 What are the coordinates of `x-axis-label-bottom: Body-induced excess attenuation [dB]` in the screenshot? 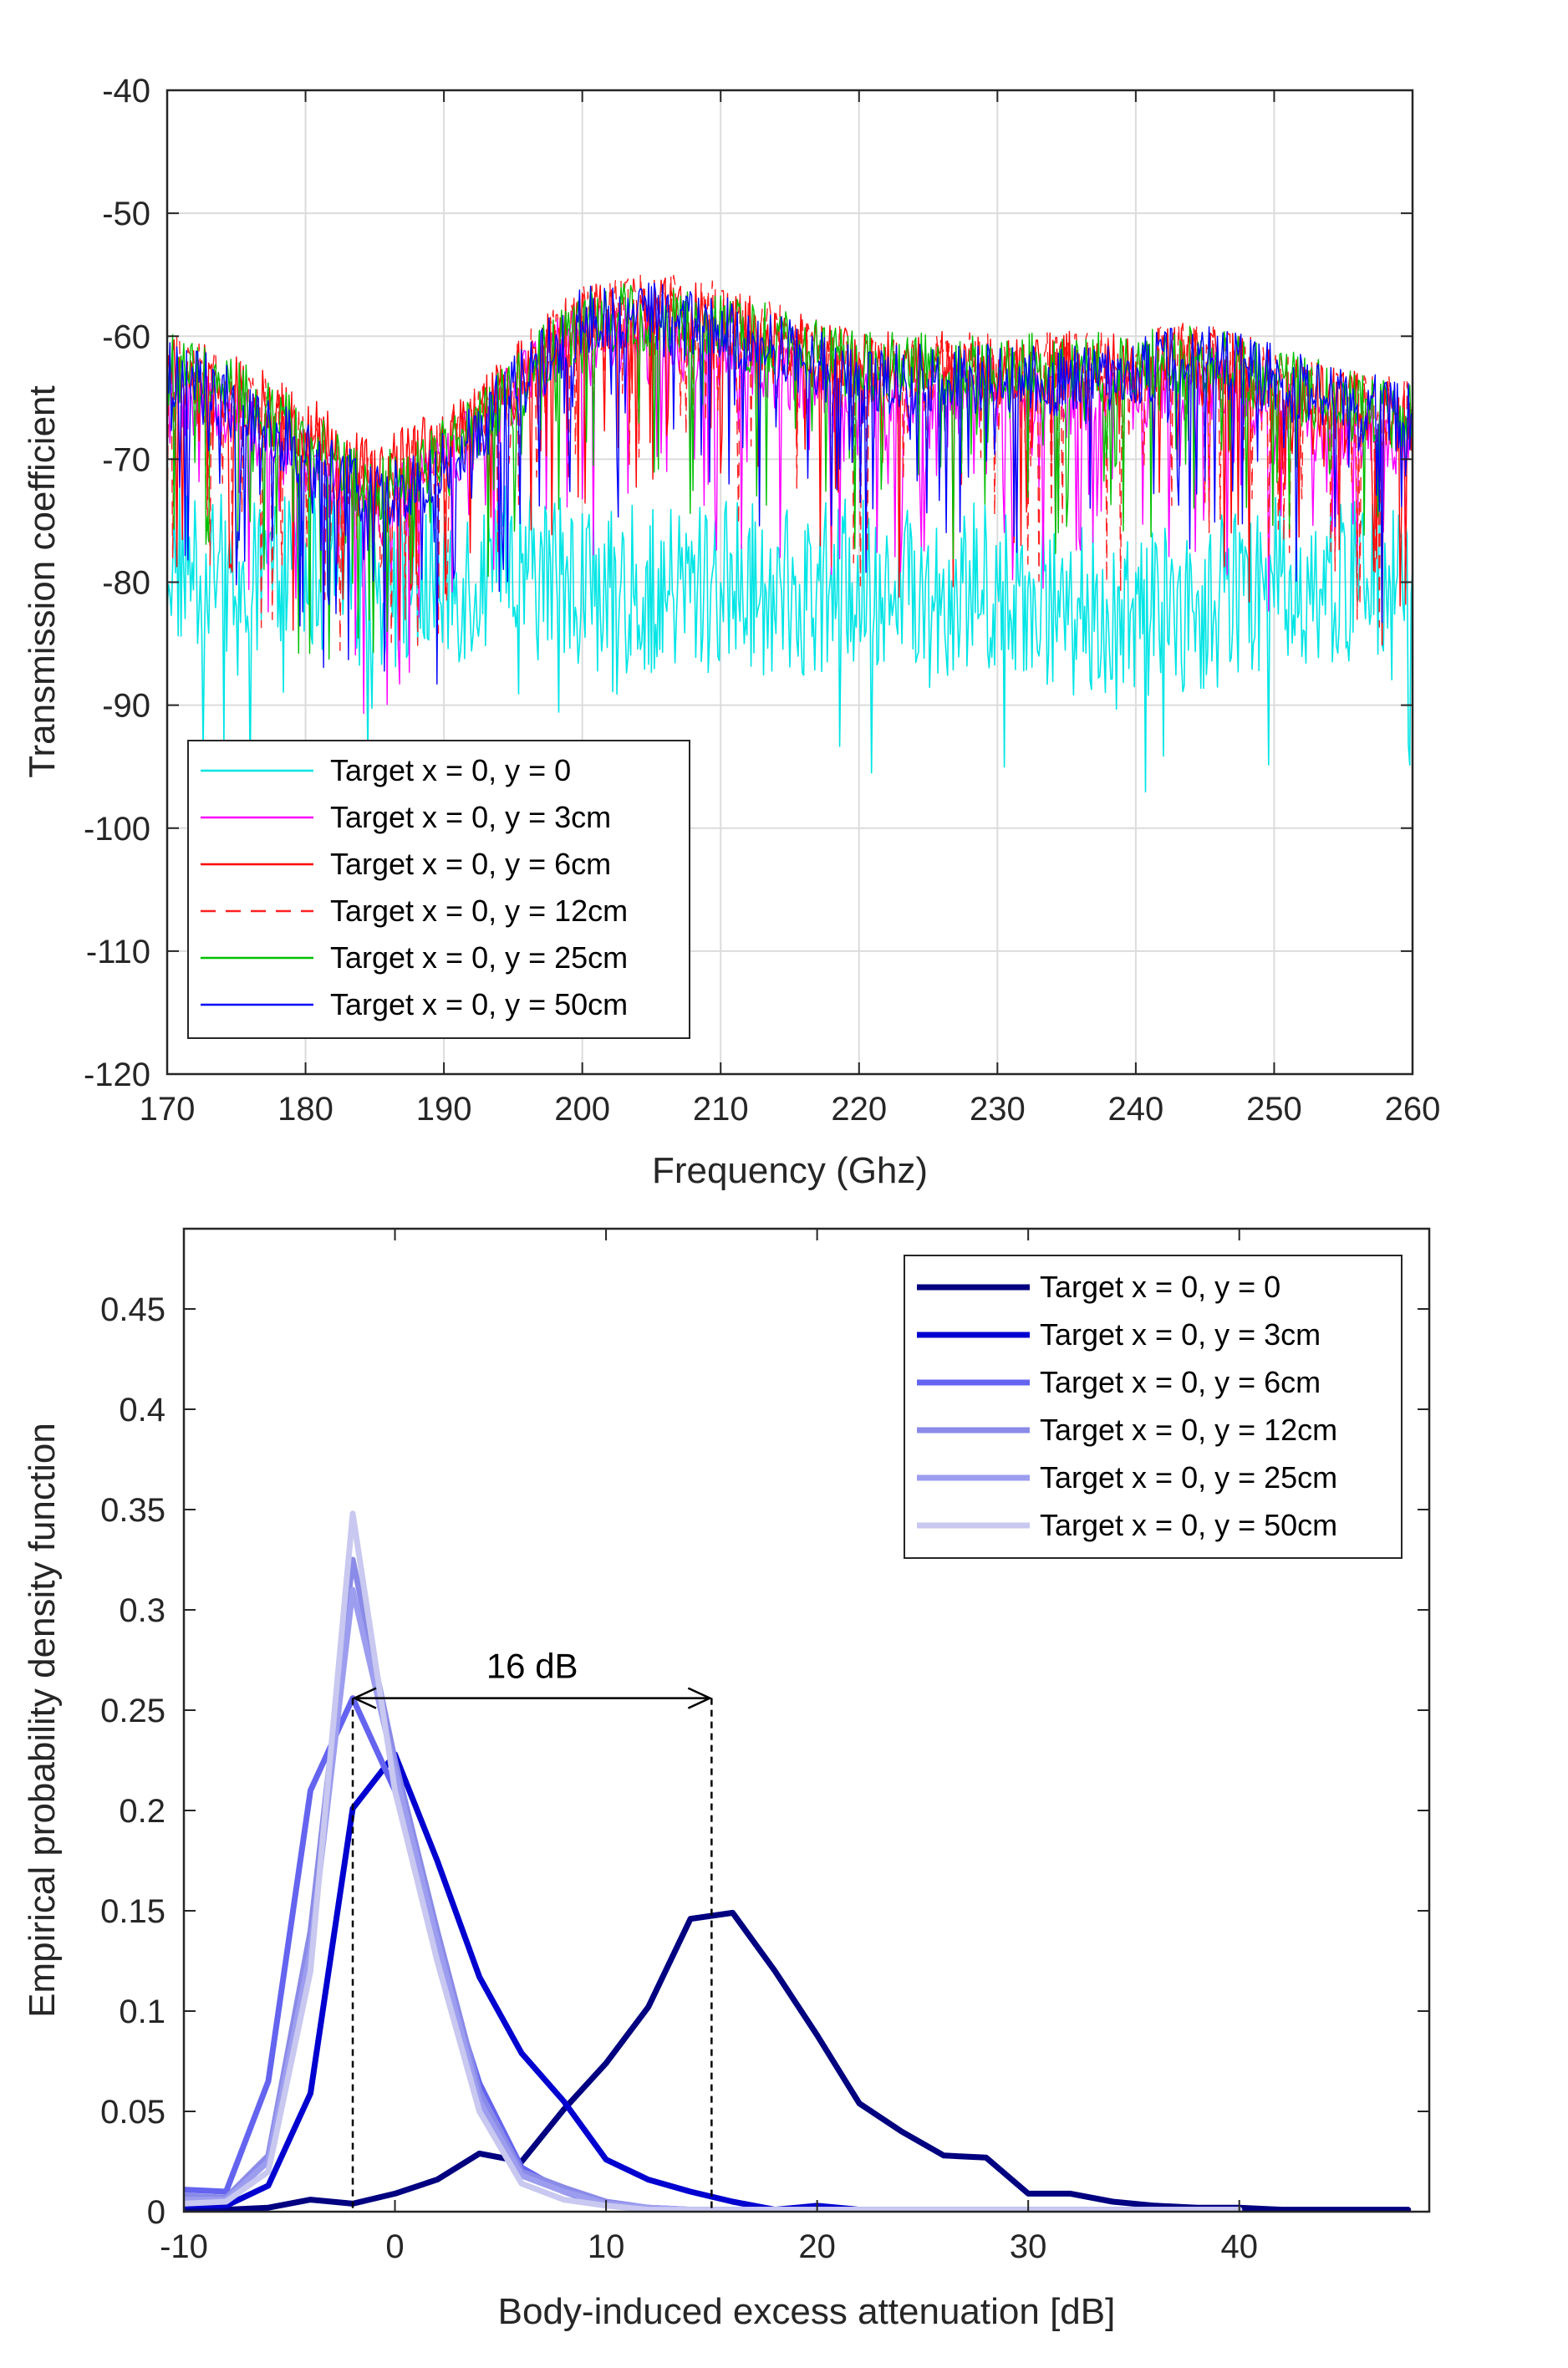 It's located at (807, 2311).